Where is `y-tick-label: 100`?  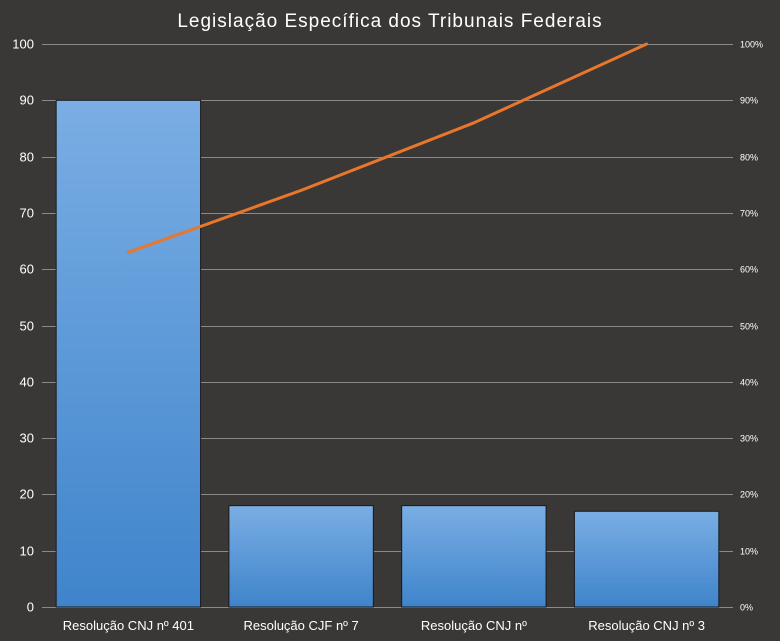 y-tick-label: 100 is located at coordinates (23, 44).